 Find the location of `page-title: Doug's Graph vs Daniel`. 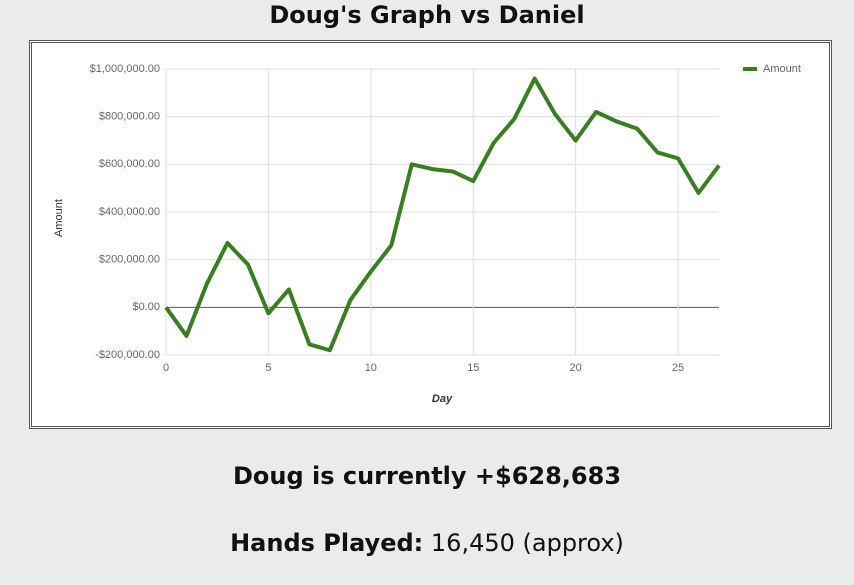

page-title: Doug's Graph vs Daniel is located at coordinates (427, 15).